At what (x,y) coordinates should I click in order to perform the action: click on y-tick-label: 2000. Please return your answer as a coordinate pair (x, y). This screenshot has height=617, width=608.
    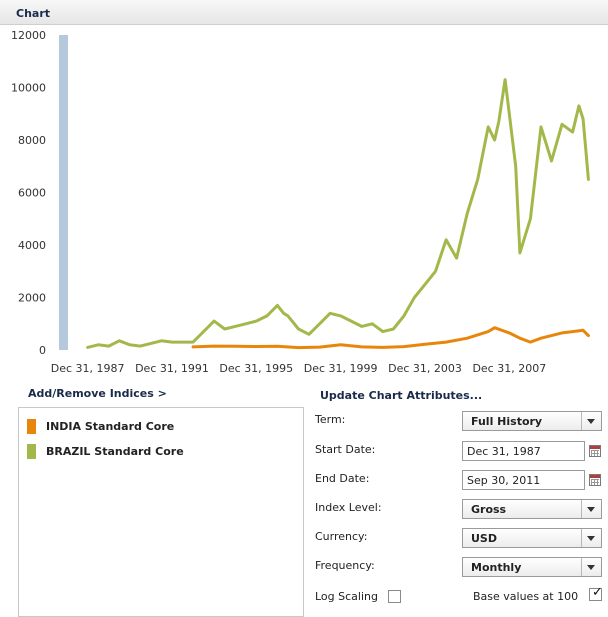
    Looking at the image, I should click on (32, 298).